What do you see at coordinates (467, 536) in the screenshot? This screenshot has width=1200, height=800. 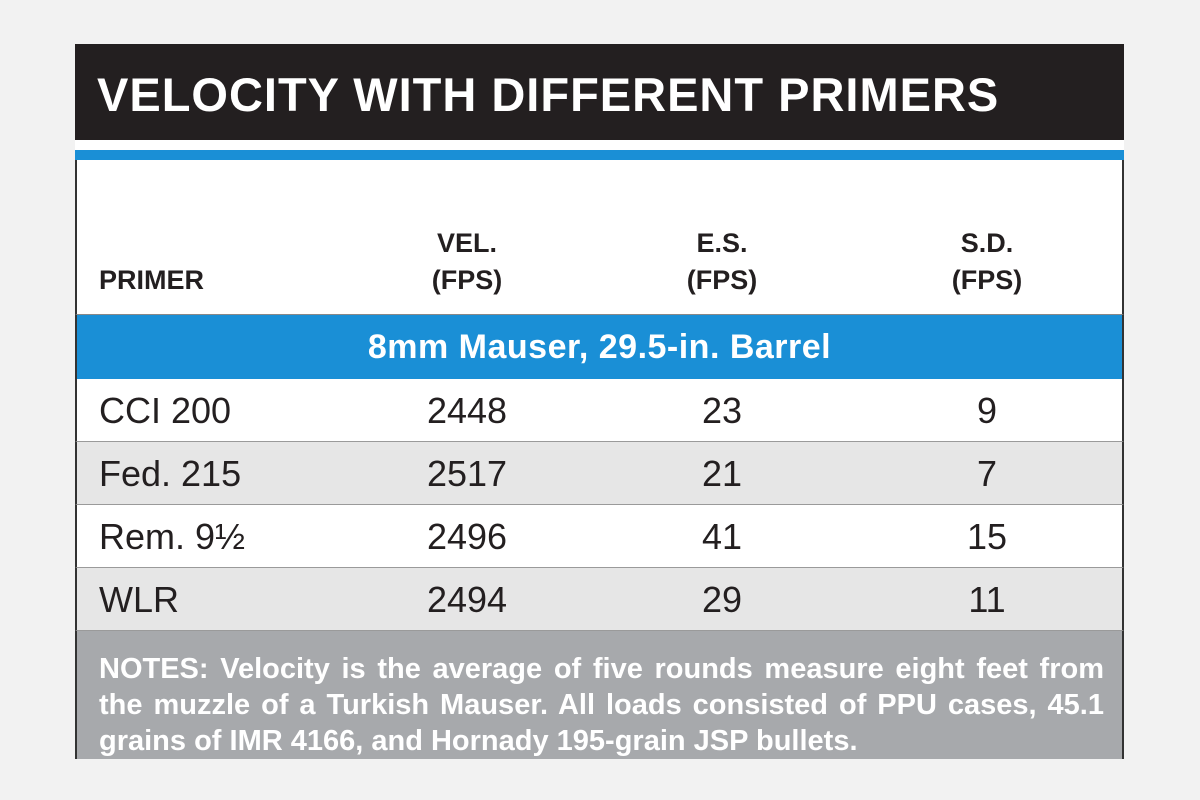 I see `cell-velocity: 2496` at bounding box center [467, 536].